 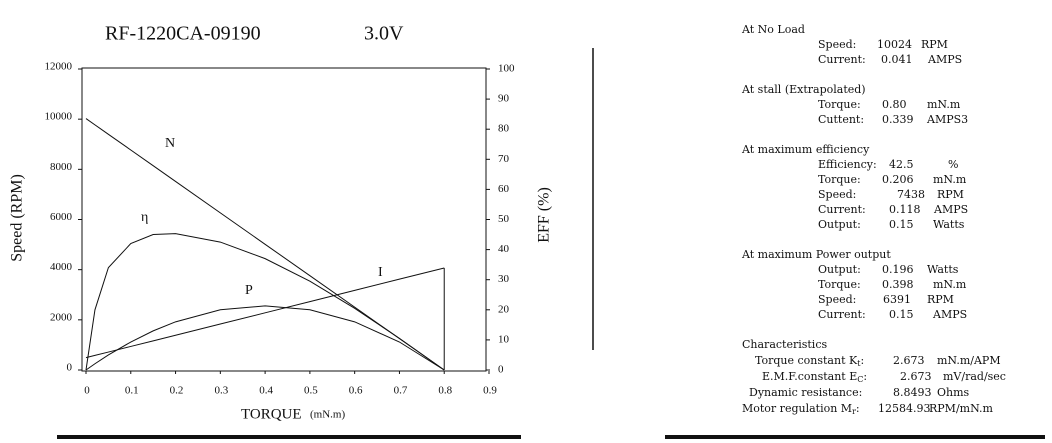 What do you see at coordinates (969, 360) in the screenshot?
I see `spec-unit: mN.m/APM` at bounding box center [969, 360].